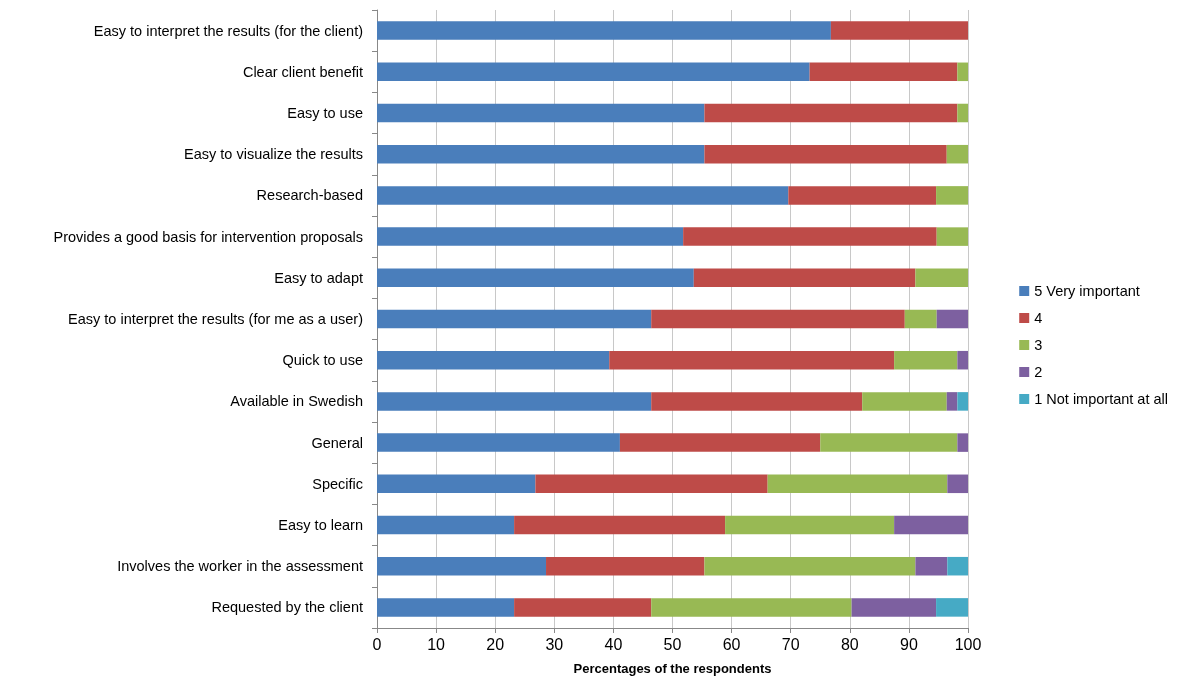 Image resolution: width=1181 pixels, height=690 pixels. Describe the element at coordinates (672, 668) in the screenshot. I see `x-axis-title: Percentages of the respondents` at that location.